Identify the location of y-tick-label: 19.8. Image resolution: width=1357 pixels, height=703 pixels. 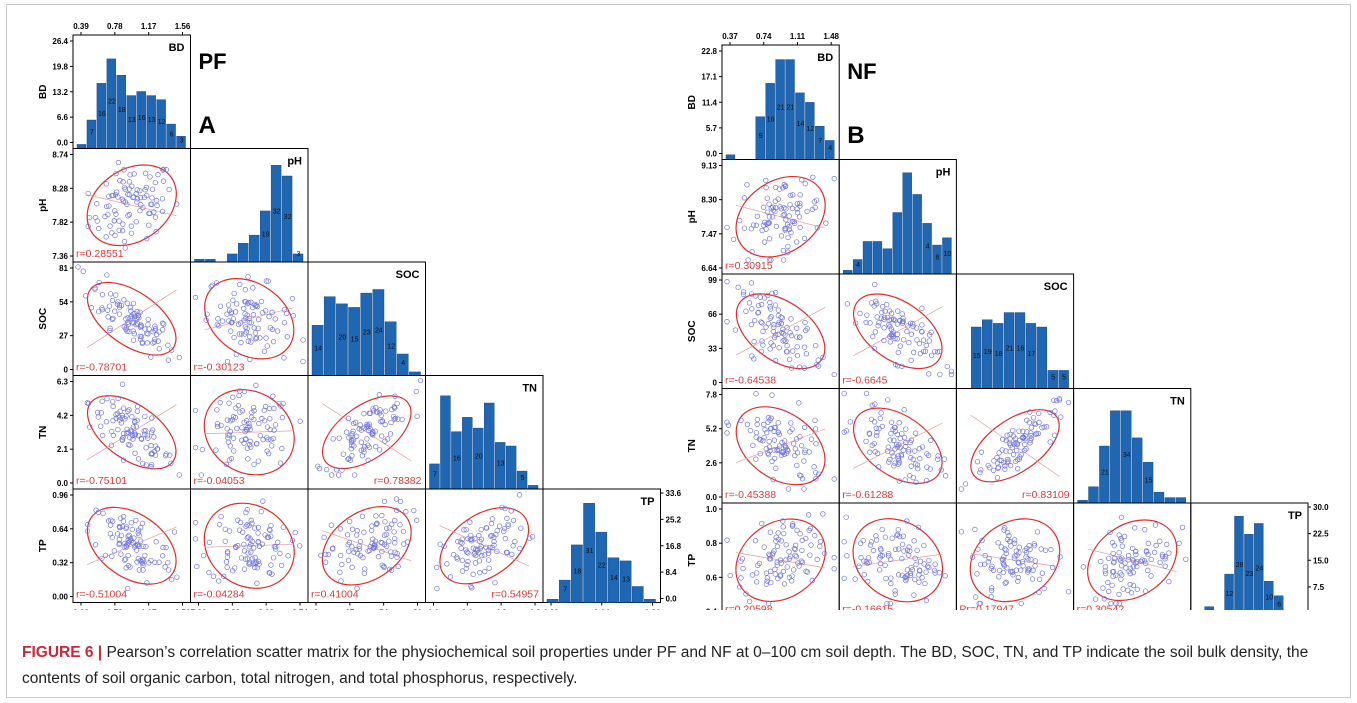
(60, 66).